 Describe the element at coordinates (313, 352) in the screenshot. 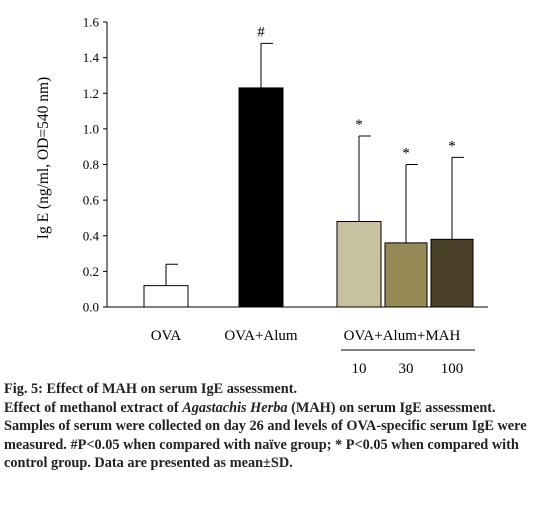

I see `x-labels: OVA OVA+Alum OVA+Alum+MAH 10 30 100` at that location.